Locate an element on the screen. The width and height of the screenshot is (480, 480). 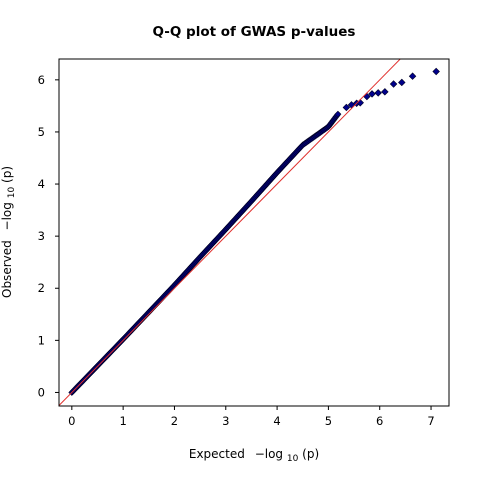
x-axis-label-neg: −log is located at coordinates (269, 454).